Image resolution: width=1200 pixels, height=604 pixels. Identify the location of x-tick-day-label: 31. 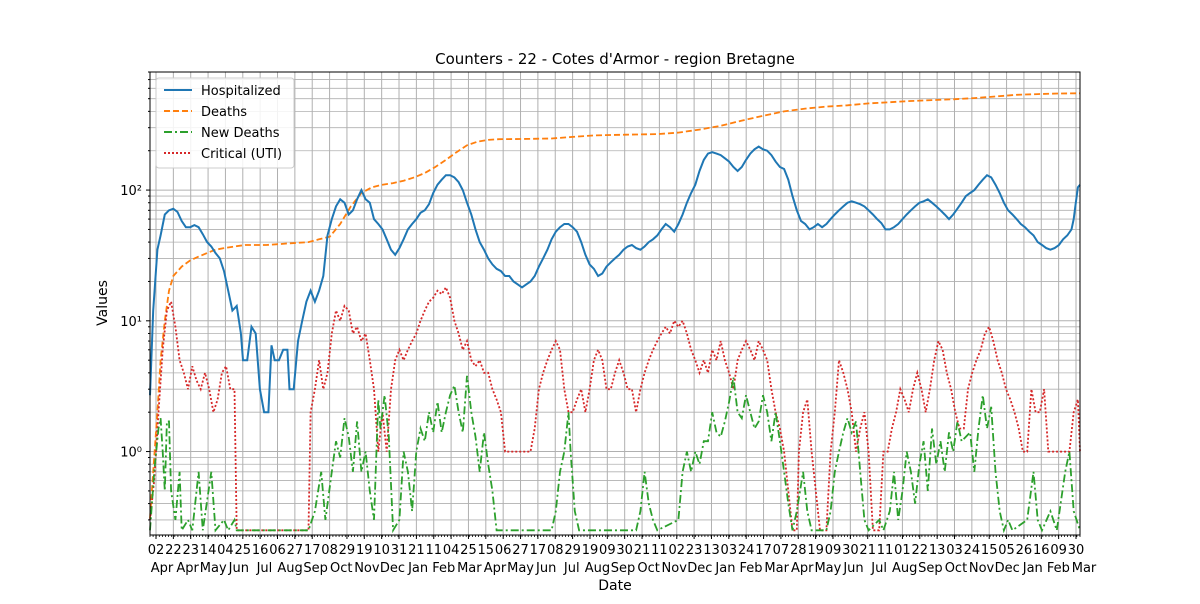
(399, 550).